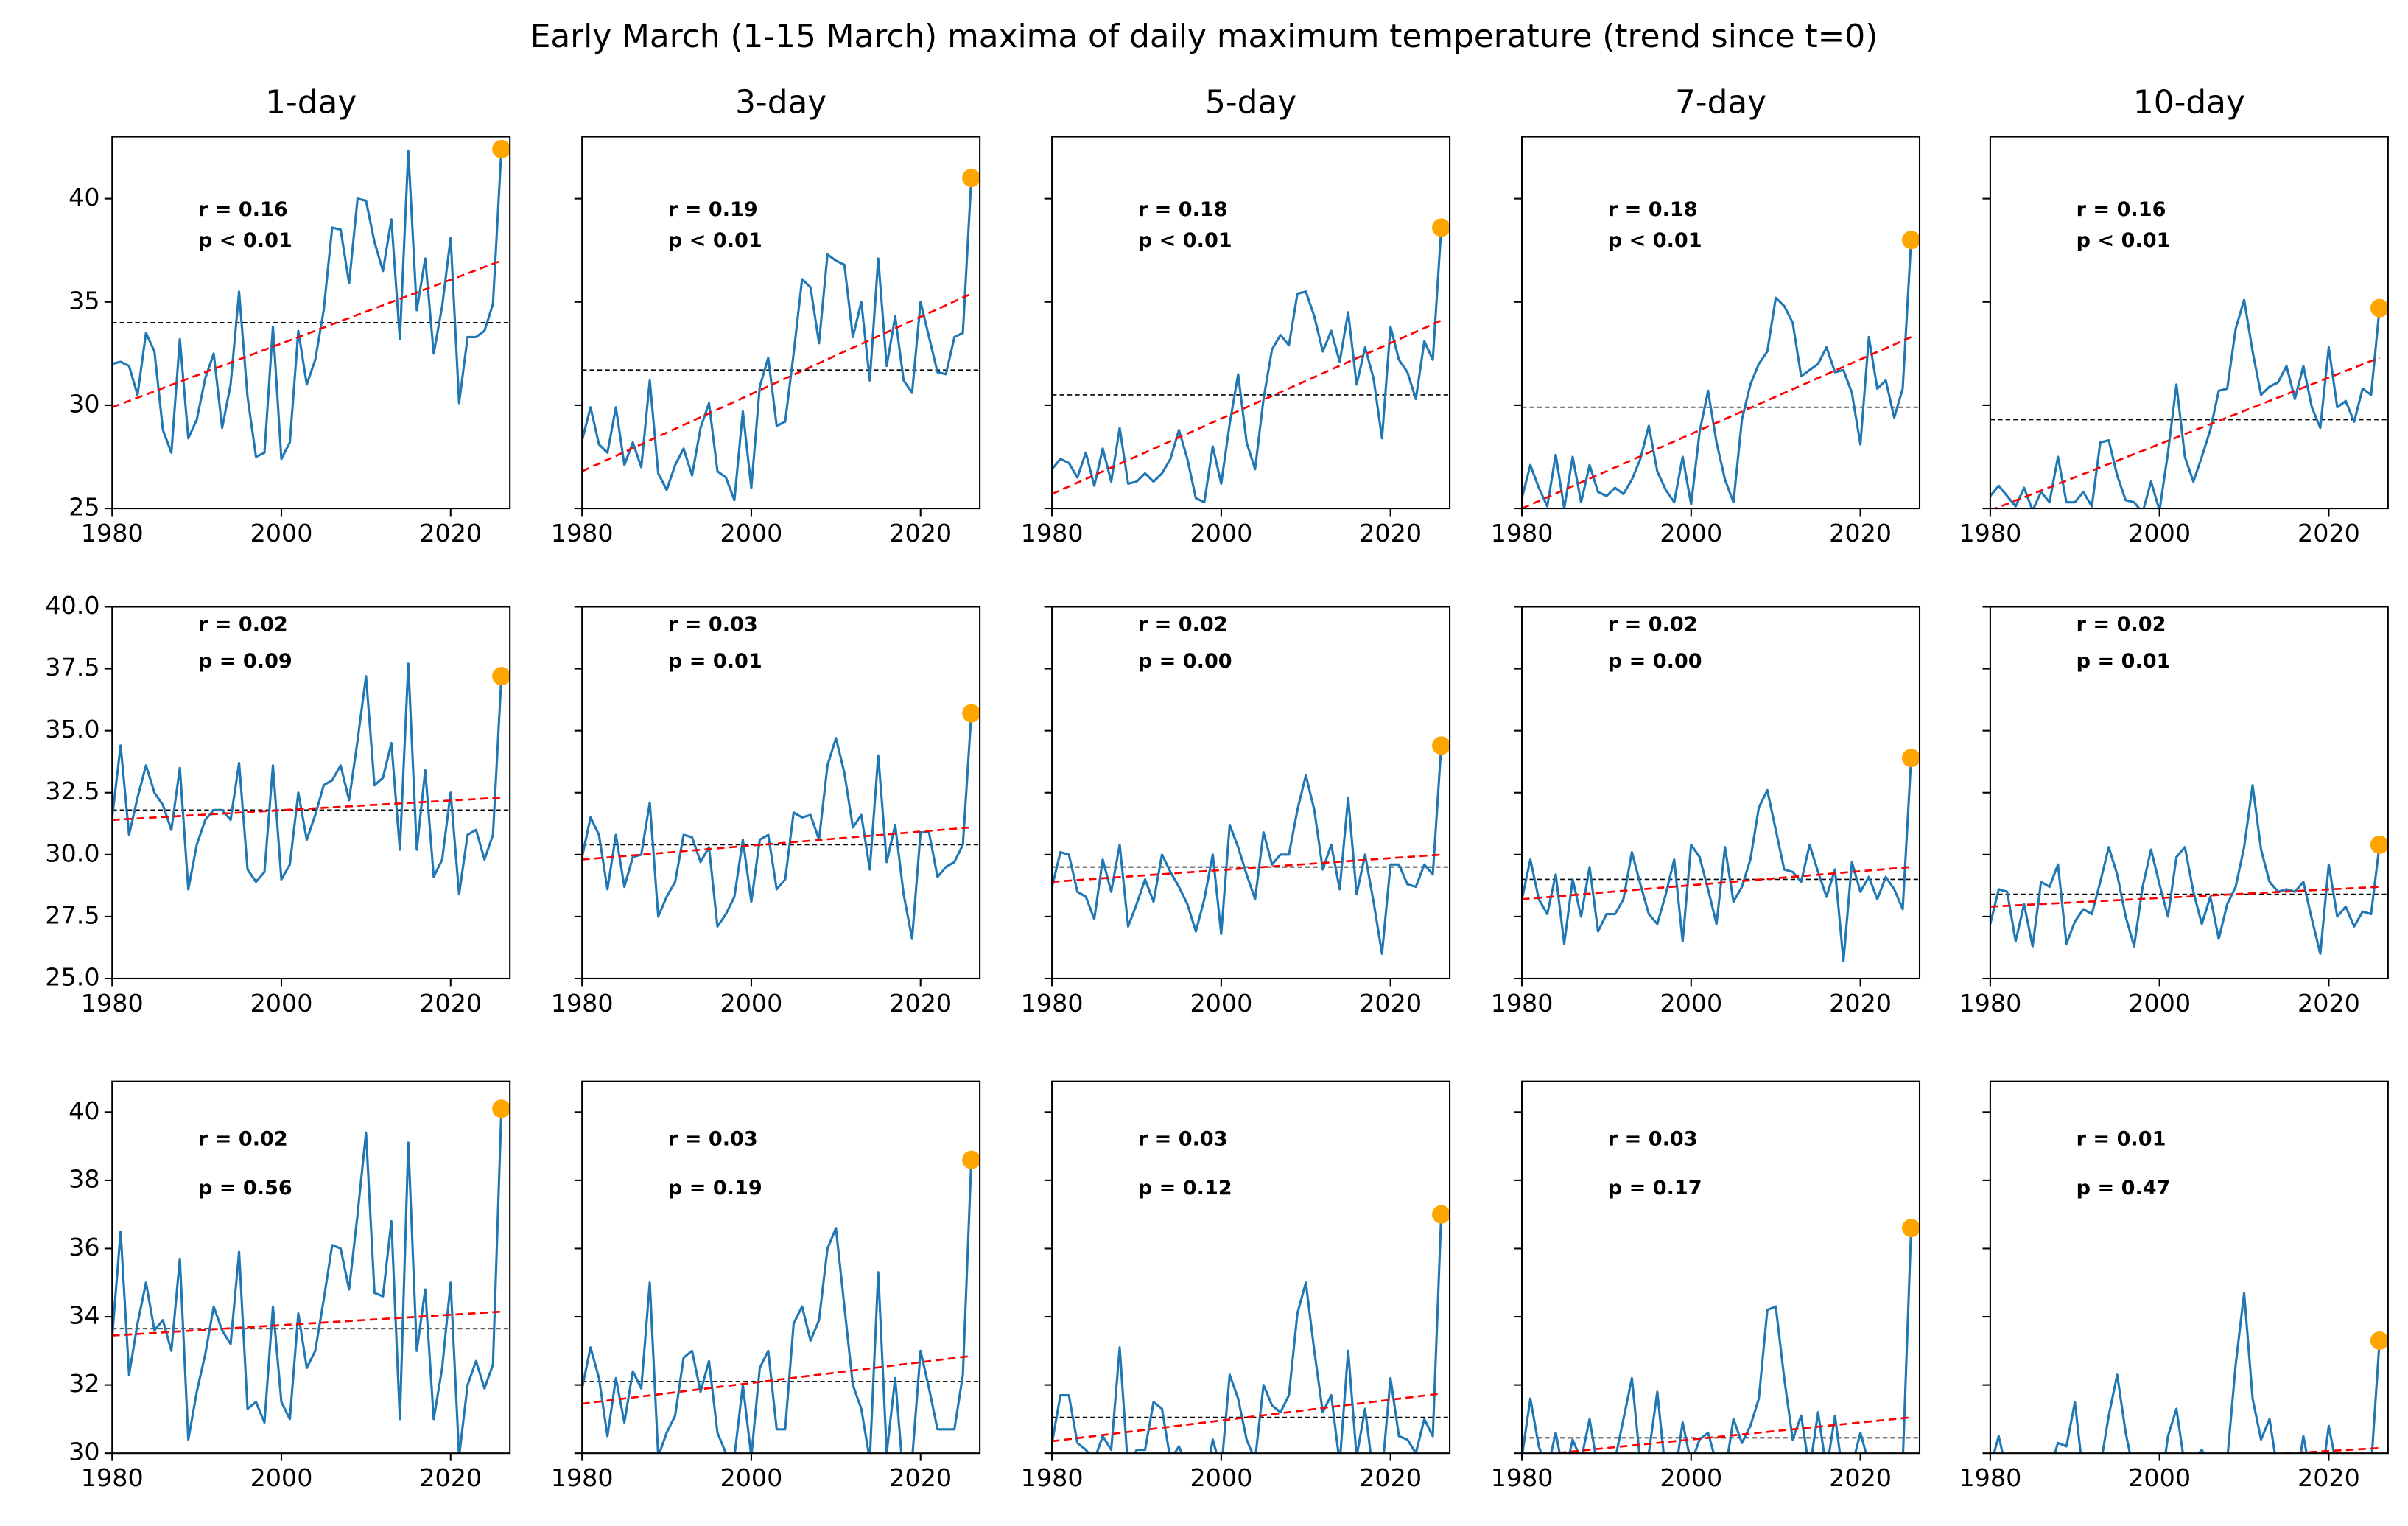  What do you see at coordinates (243, 210) in the screenshot?
I see `annotation: r = 0.16` at bounding box center [243, 210].